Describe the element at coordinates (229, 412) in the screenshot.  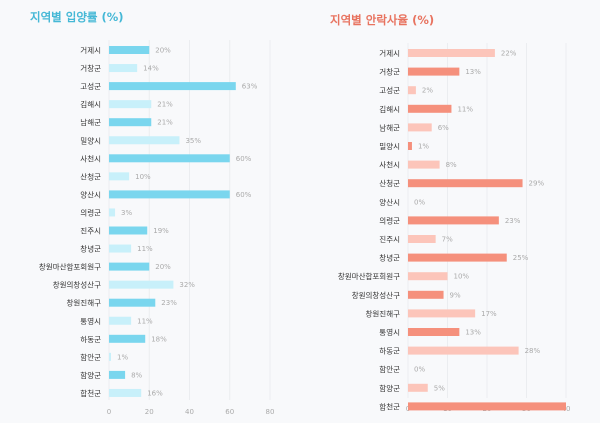
I see `x-tick-label: 60` at that location.